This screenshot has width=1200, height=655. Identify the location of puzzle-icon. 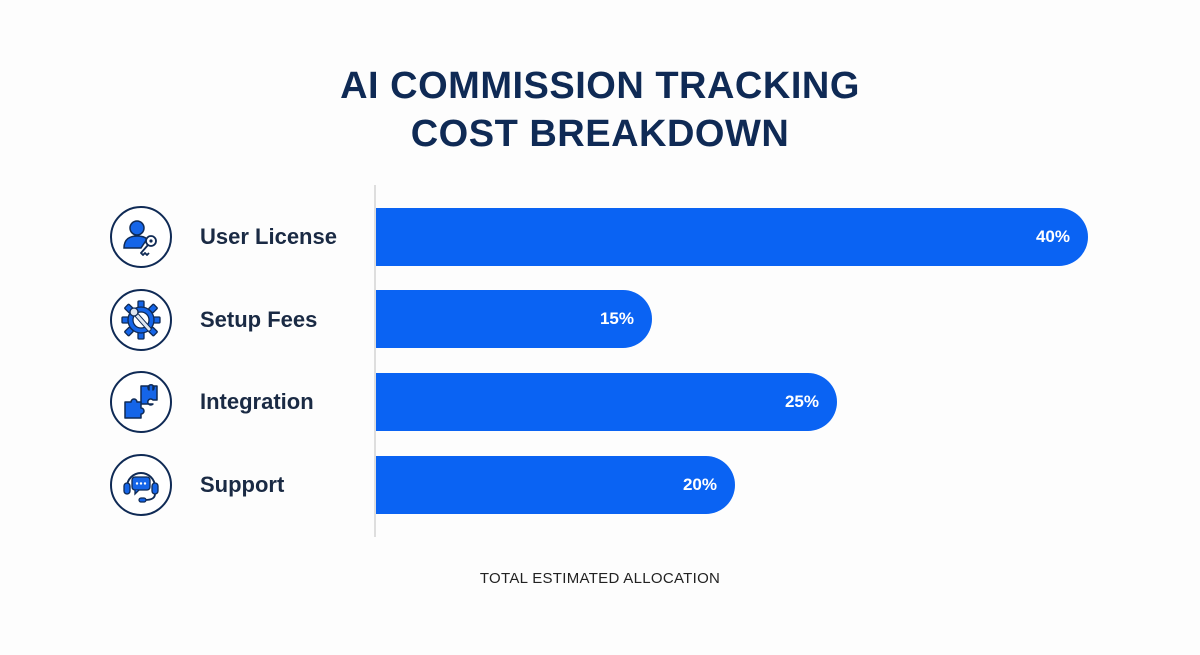
(141, 402).